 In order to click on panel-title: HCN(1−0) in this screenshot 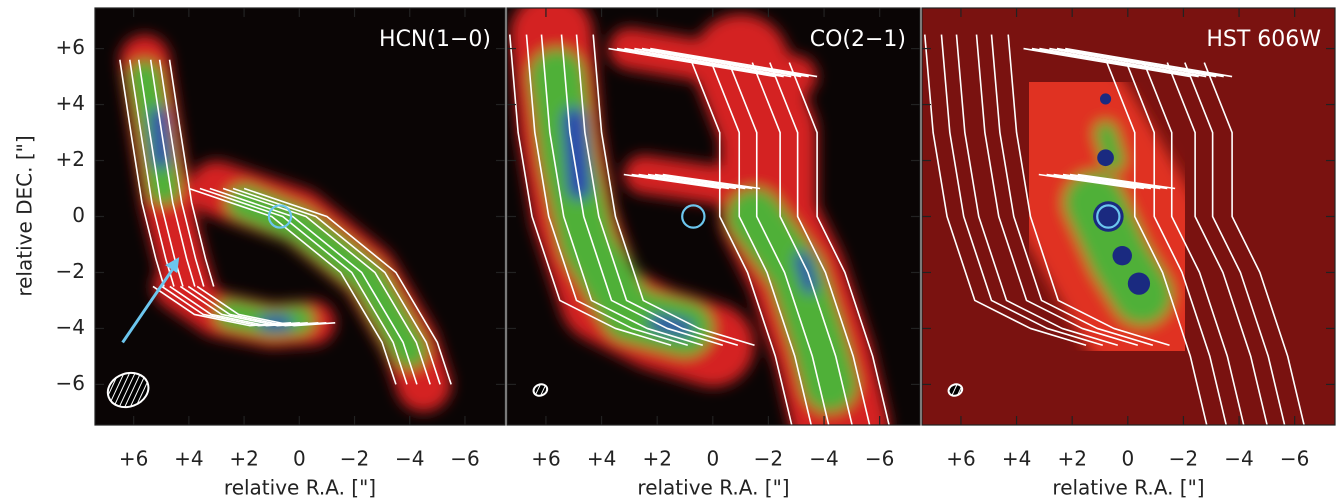, I will do `click(435, 39)`.